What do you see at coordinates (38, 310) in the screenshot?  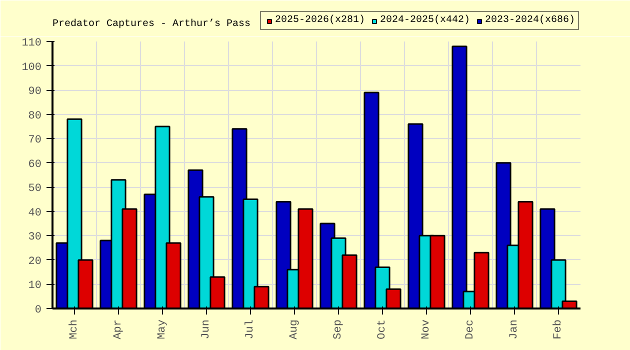 I see `y-tick-label: 0` at bounding box center [38, 310].